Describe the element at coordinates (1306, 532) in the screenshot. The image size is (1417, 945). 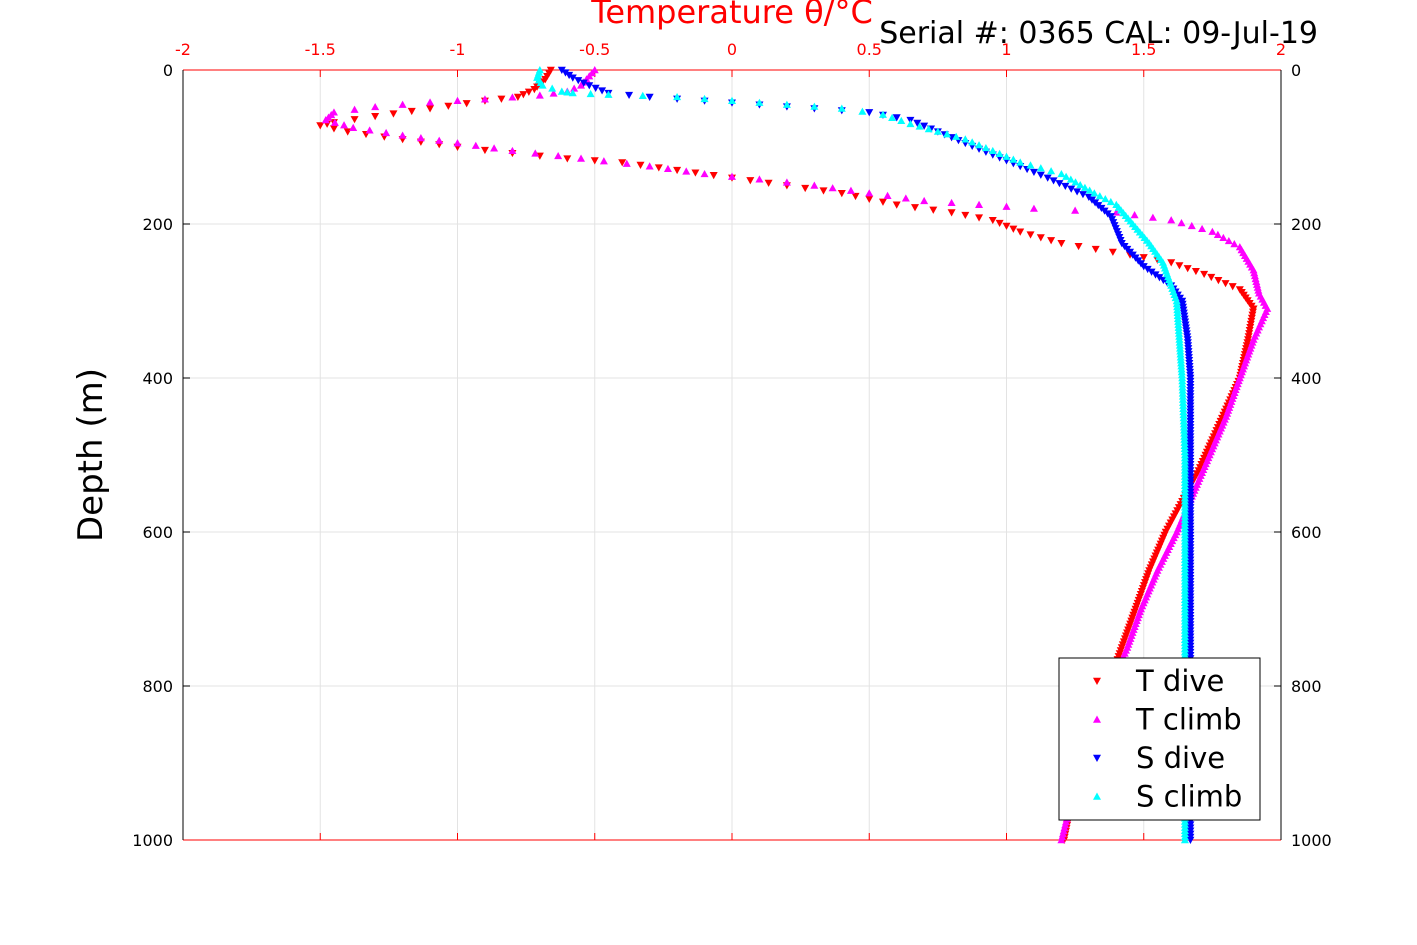
I see `y-tick-label-right: 600` at that location.